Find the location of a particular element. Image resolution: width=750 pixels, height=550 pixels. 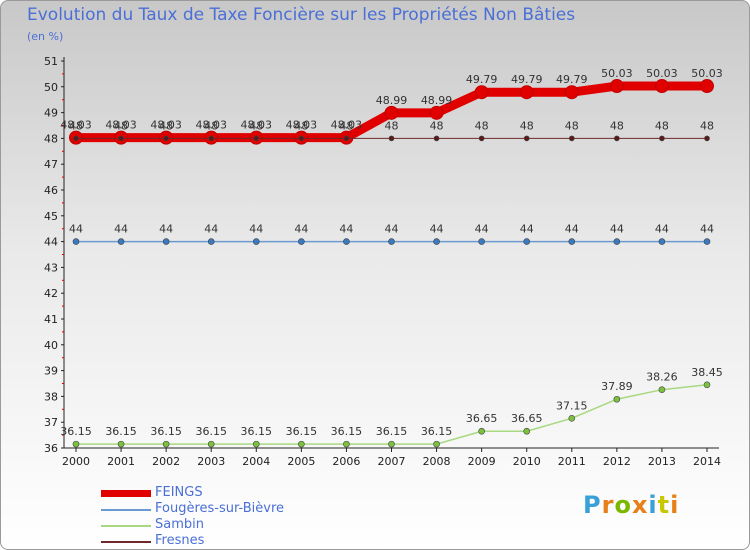

x-tick-label: 2005 is located at coordinates (301, 461).